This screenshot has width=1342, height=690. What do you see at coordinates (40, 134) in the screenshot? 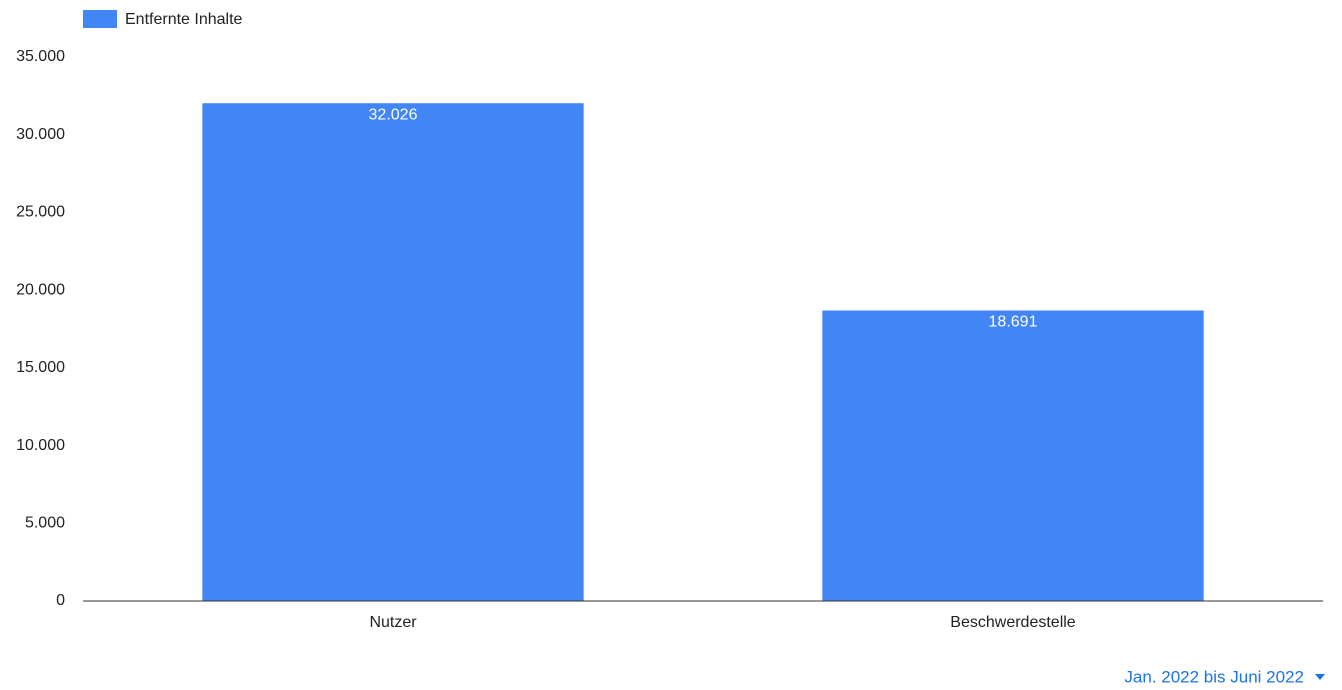
I see `y-tick-label: 30.000` at bounding box center [40, 134].